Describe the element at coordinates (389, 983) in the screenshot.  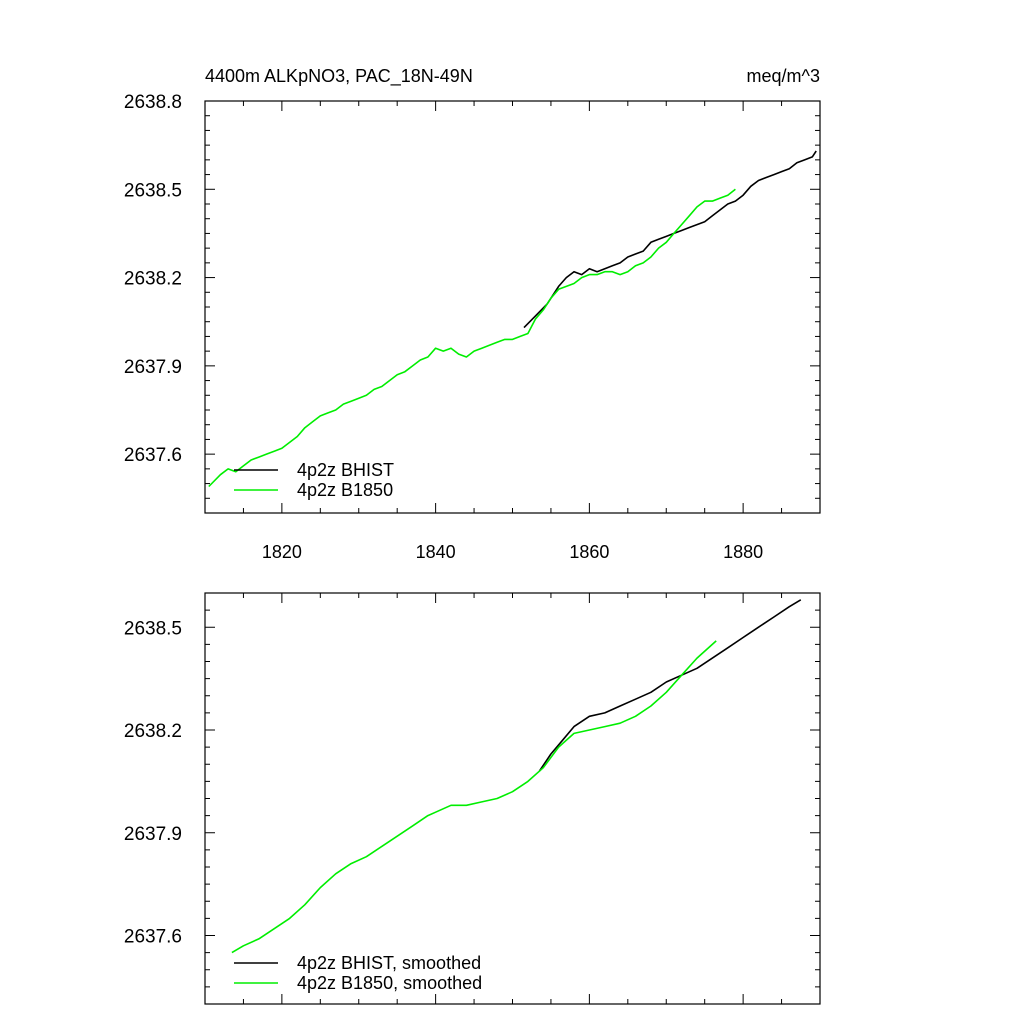
I see `legend-label: 4p2z B1850, smoothed` at that location.